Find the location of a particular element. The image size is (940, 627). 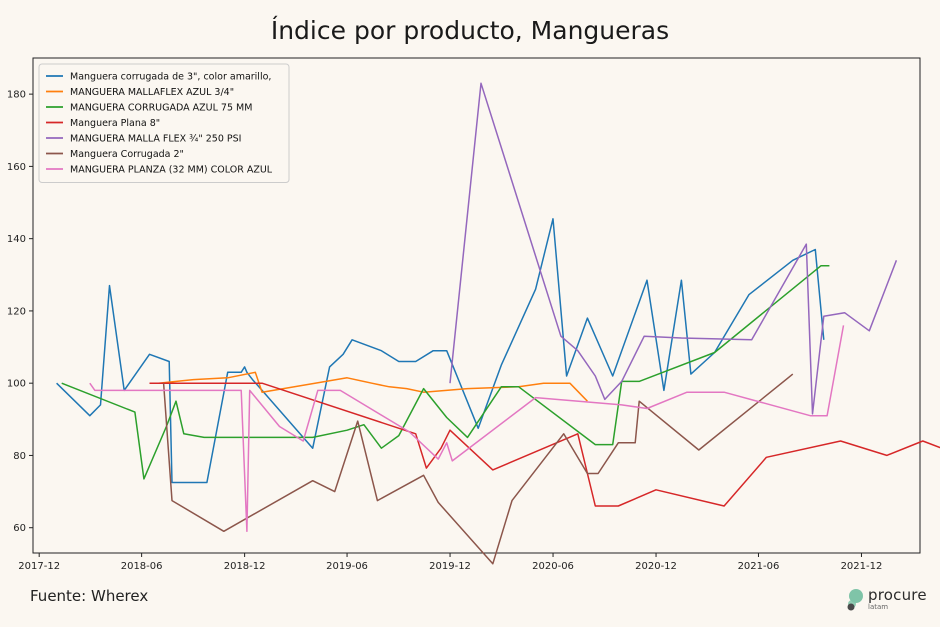

y-tick-label: 100 is located at coordinates (16, 384).